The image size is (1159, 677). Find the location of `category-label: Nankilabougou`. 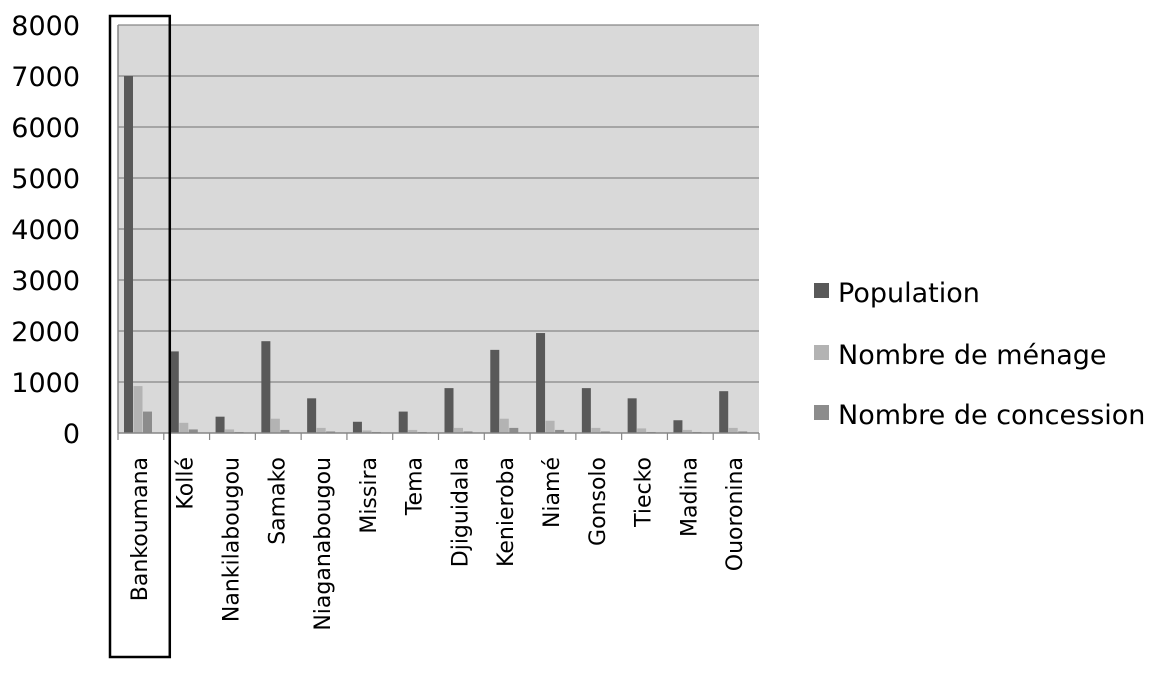

category-label: Nankilabougou is located at coordinates (231, 539).